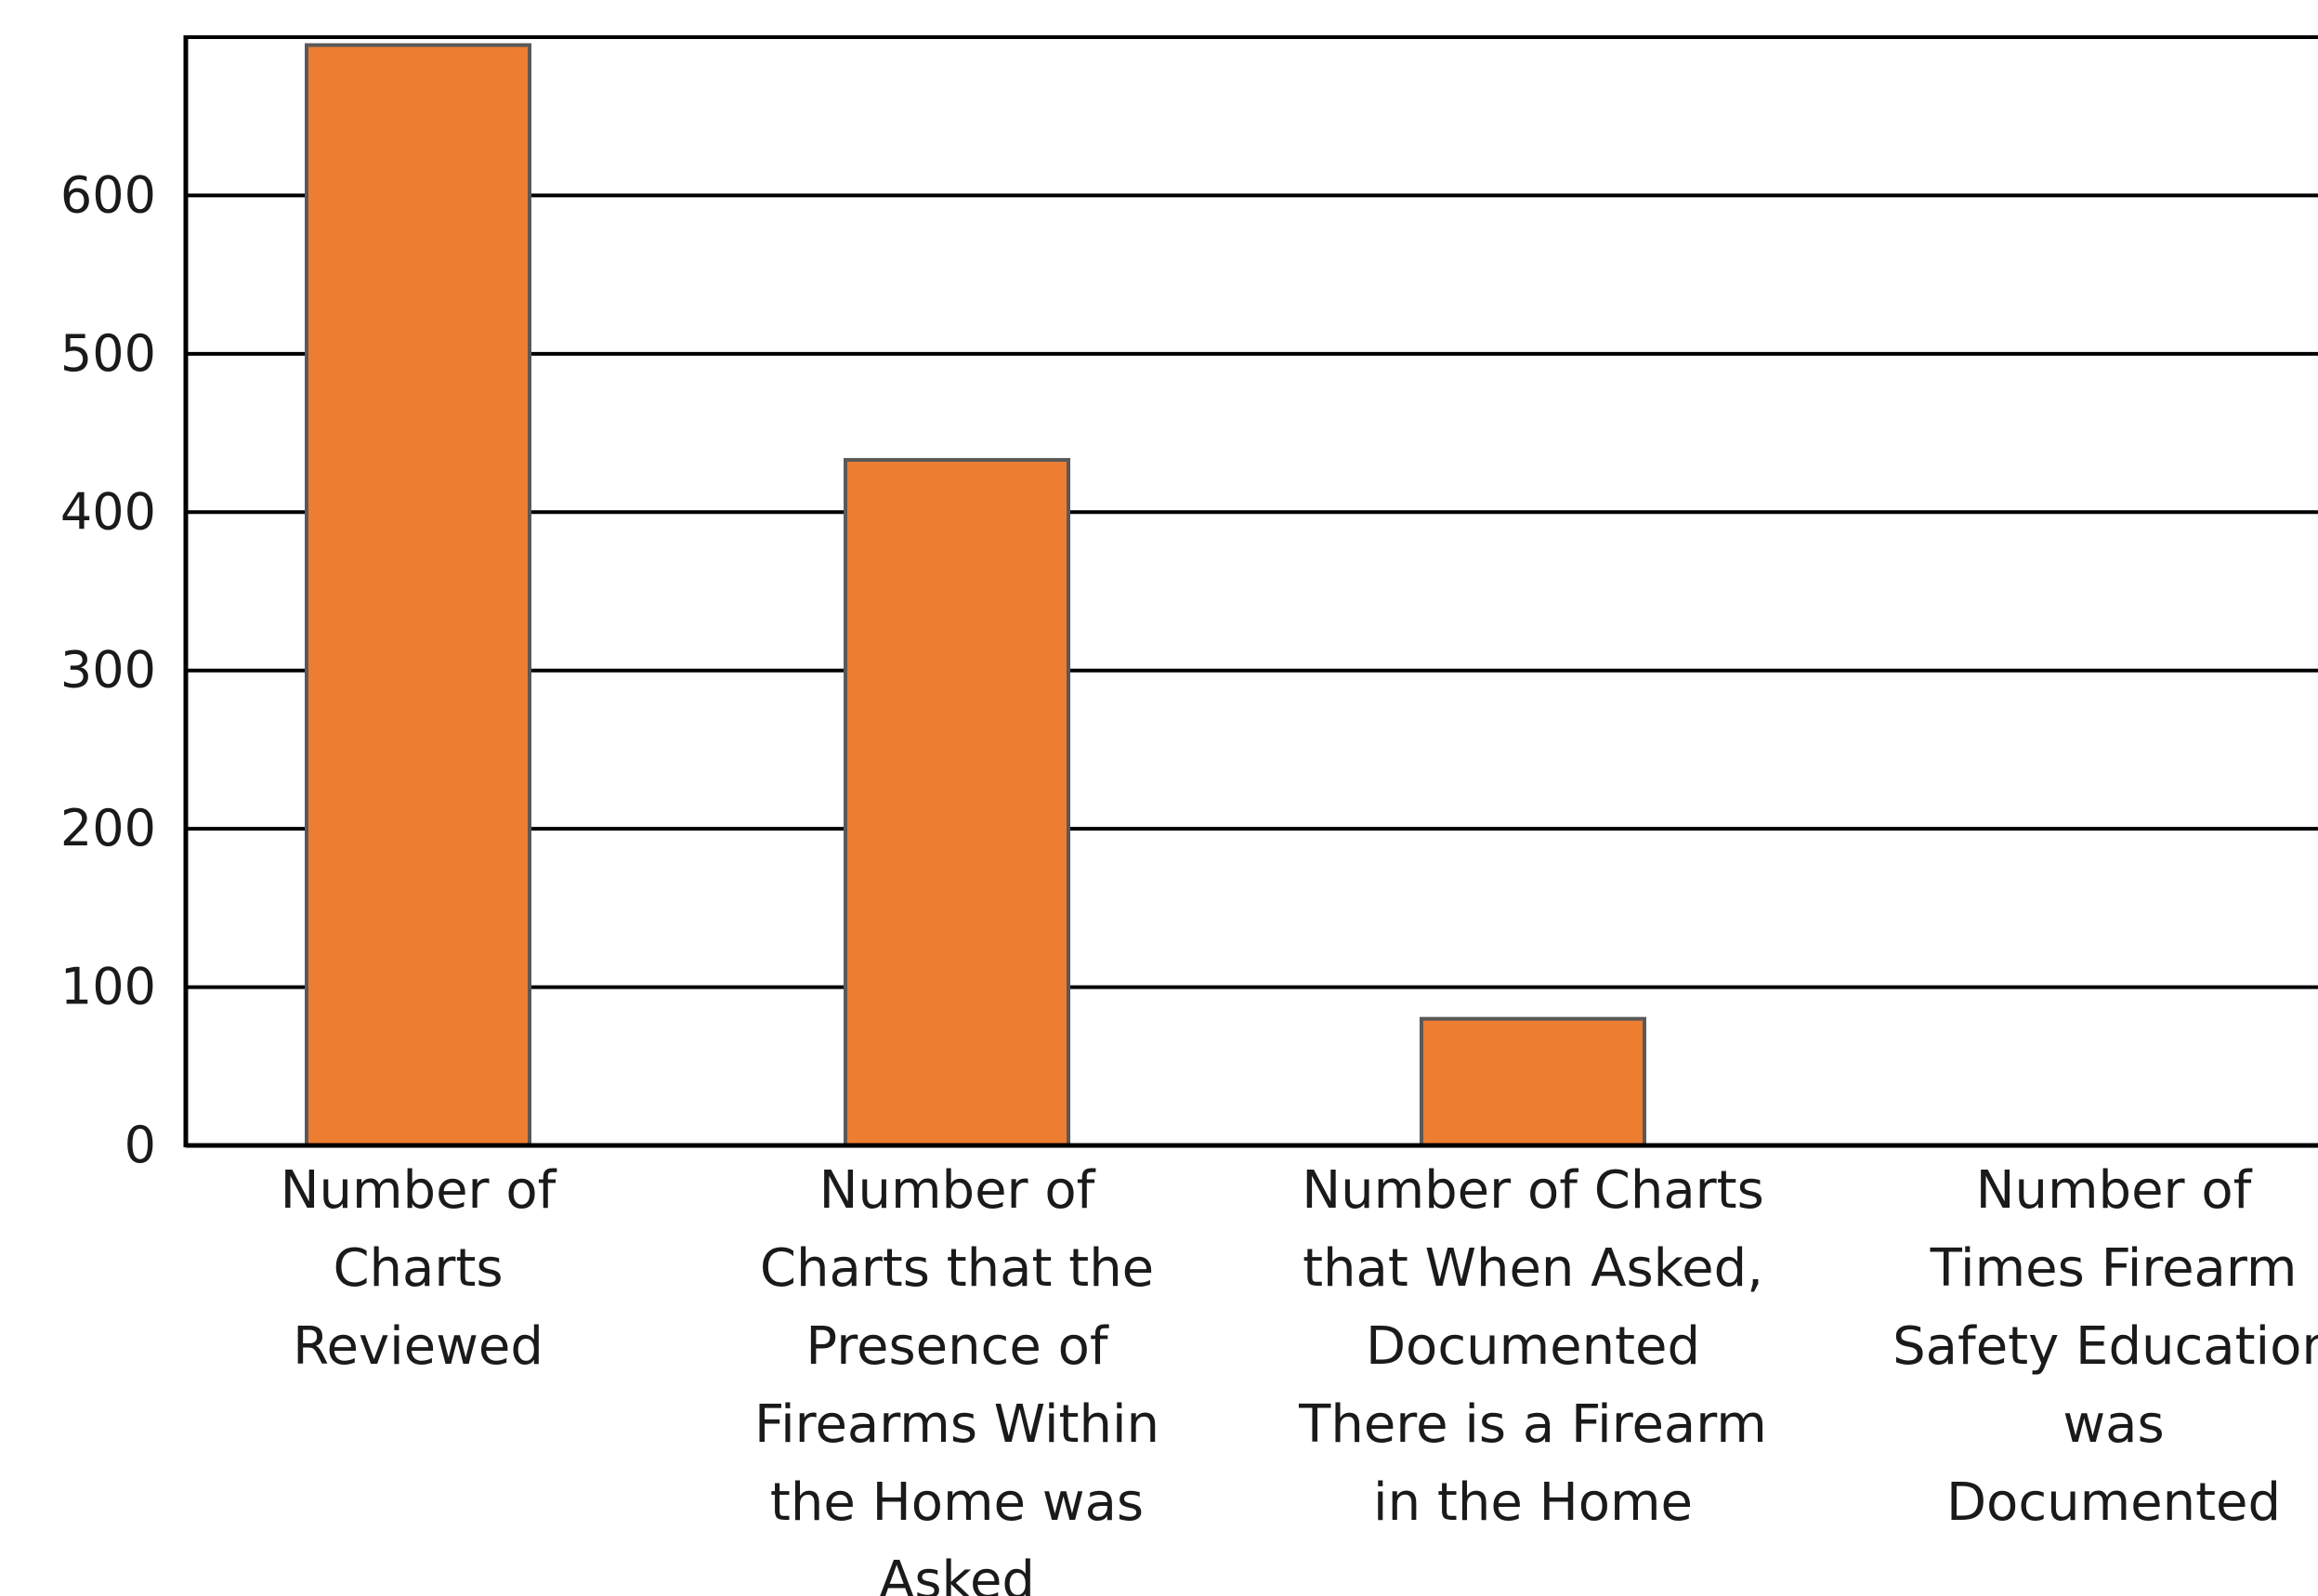 The height and width of the screenshot is (1596, 2318). I want to click on y-tick-label-500: 500, so click(108, 353).